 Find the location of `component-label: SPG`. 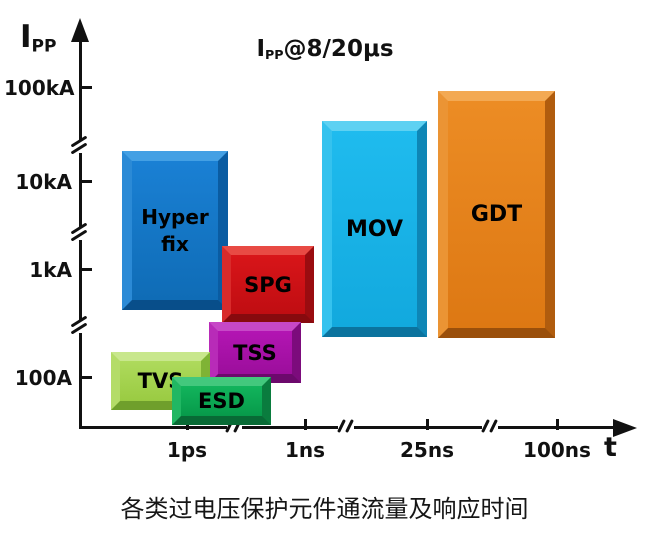

component-label: SPG is located at coordinates (268, 284).